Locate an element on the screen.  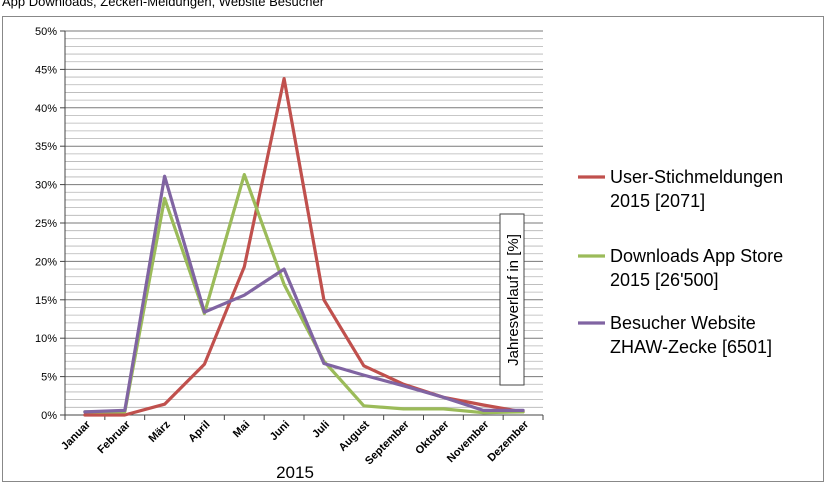
x-tick-label: Januar is located at coordinates (76, 435).